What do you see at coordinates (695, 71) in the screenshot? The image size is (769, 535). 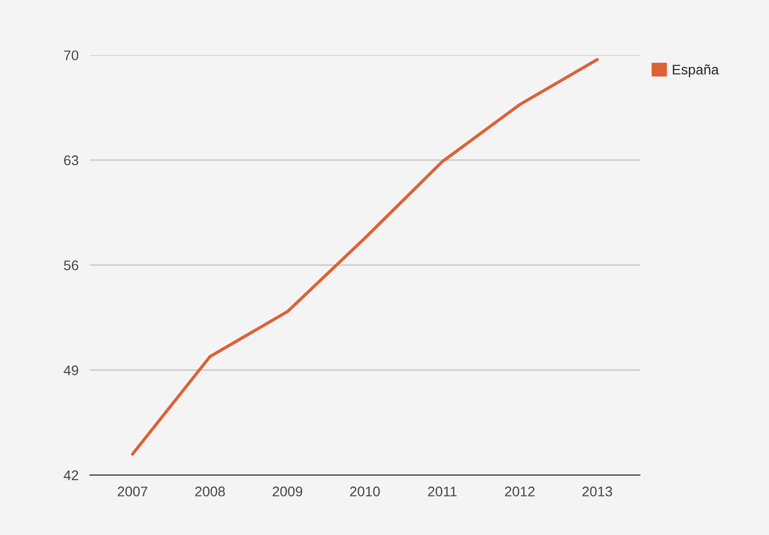 I see `legend-label: España` at bounding box center [695, 71].